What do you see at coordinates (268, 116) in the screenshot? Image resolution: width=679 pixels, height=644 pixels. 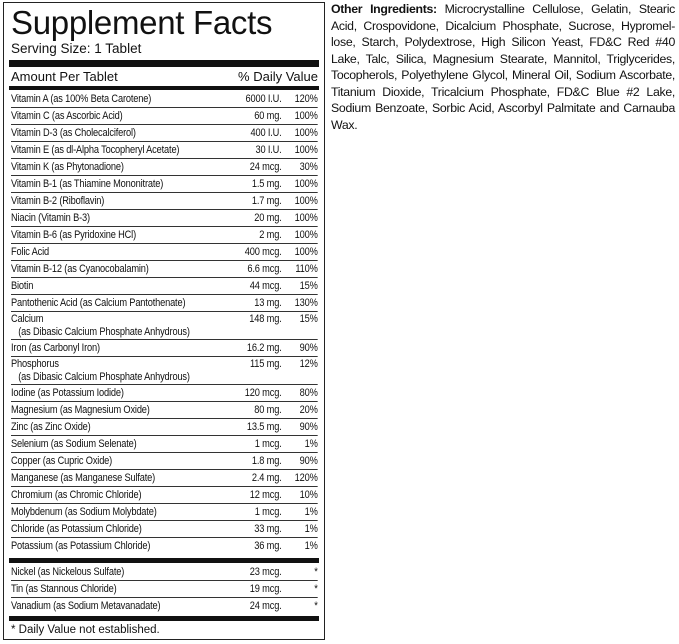 I see `nutrient-amount: 60 mg.` at bounding box center [268, 116].